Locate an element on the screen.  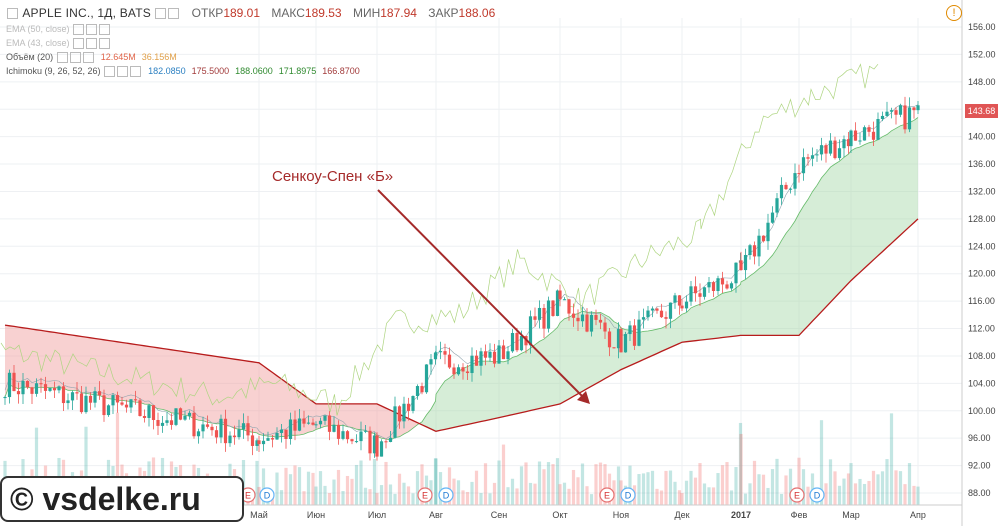
symbol-title: APPLE INC., 1Д, BATS is located at coordinates (86, 13).